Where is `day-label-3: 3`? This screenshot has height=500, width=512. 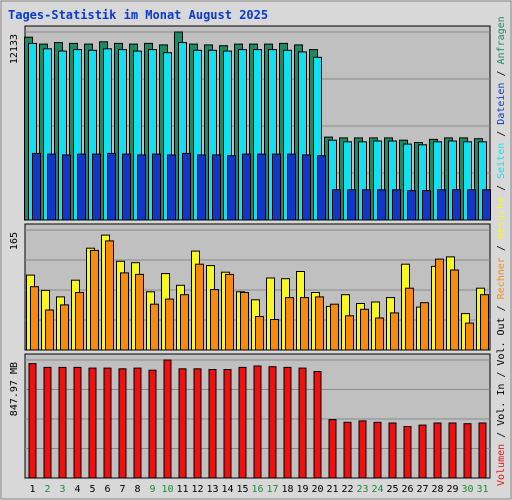 day-label-3: 3 is located at coordinates (62, 489).